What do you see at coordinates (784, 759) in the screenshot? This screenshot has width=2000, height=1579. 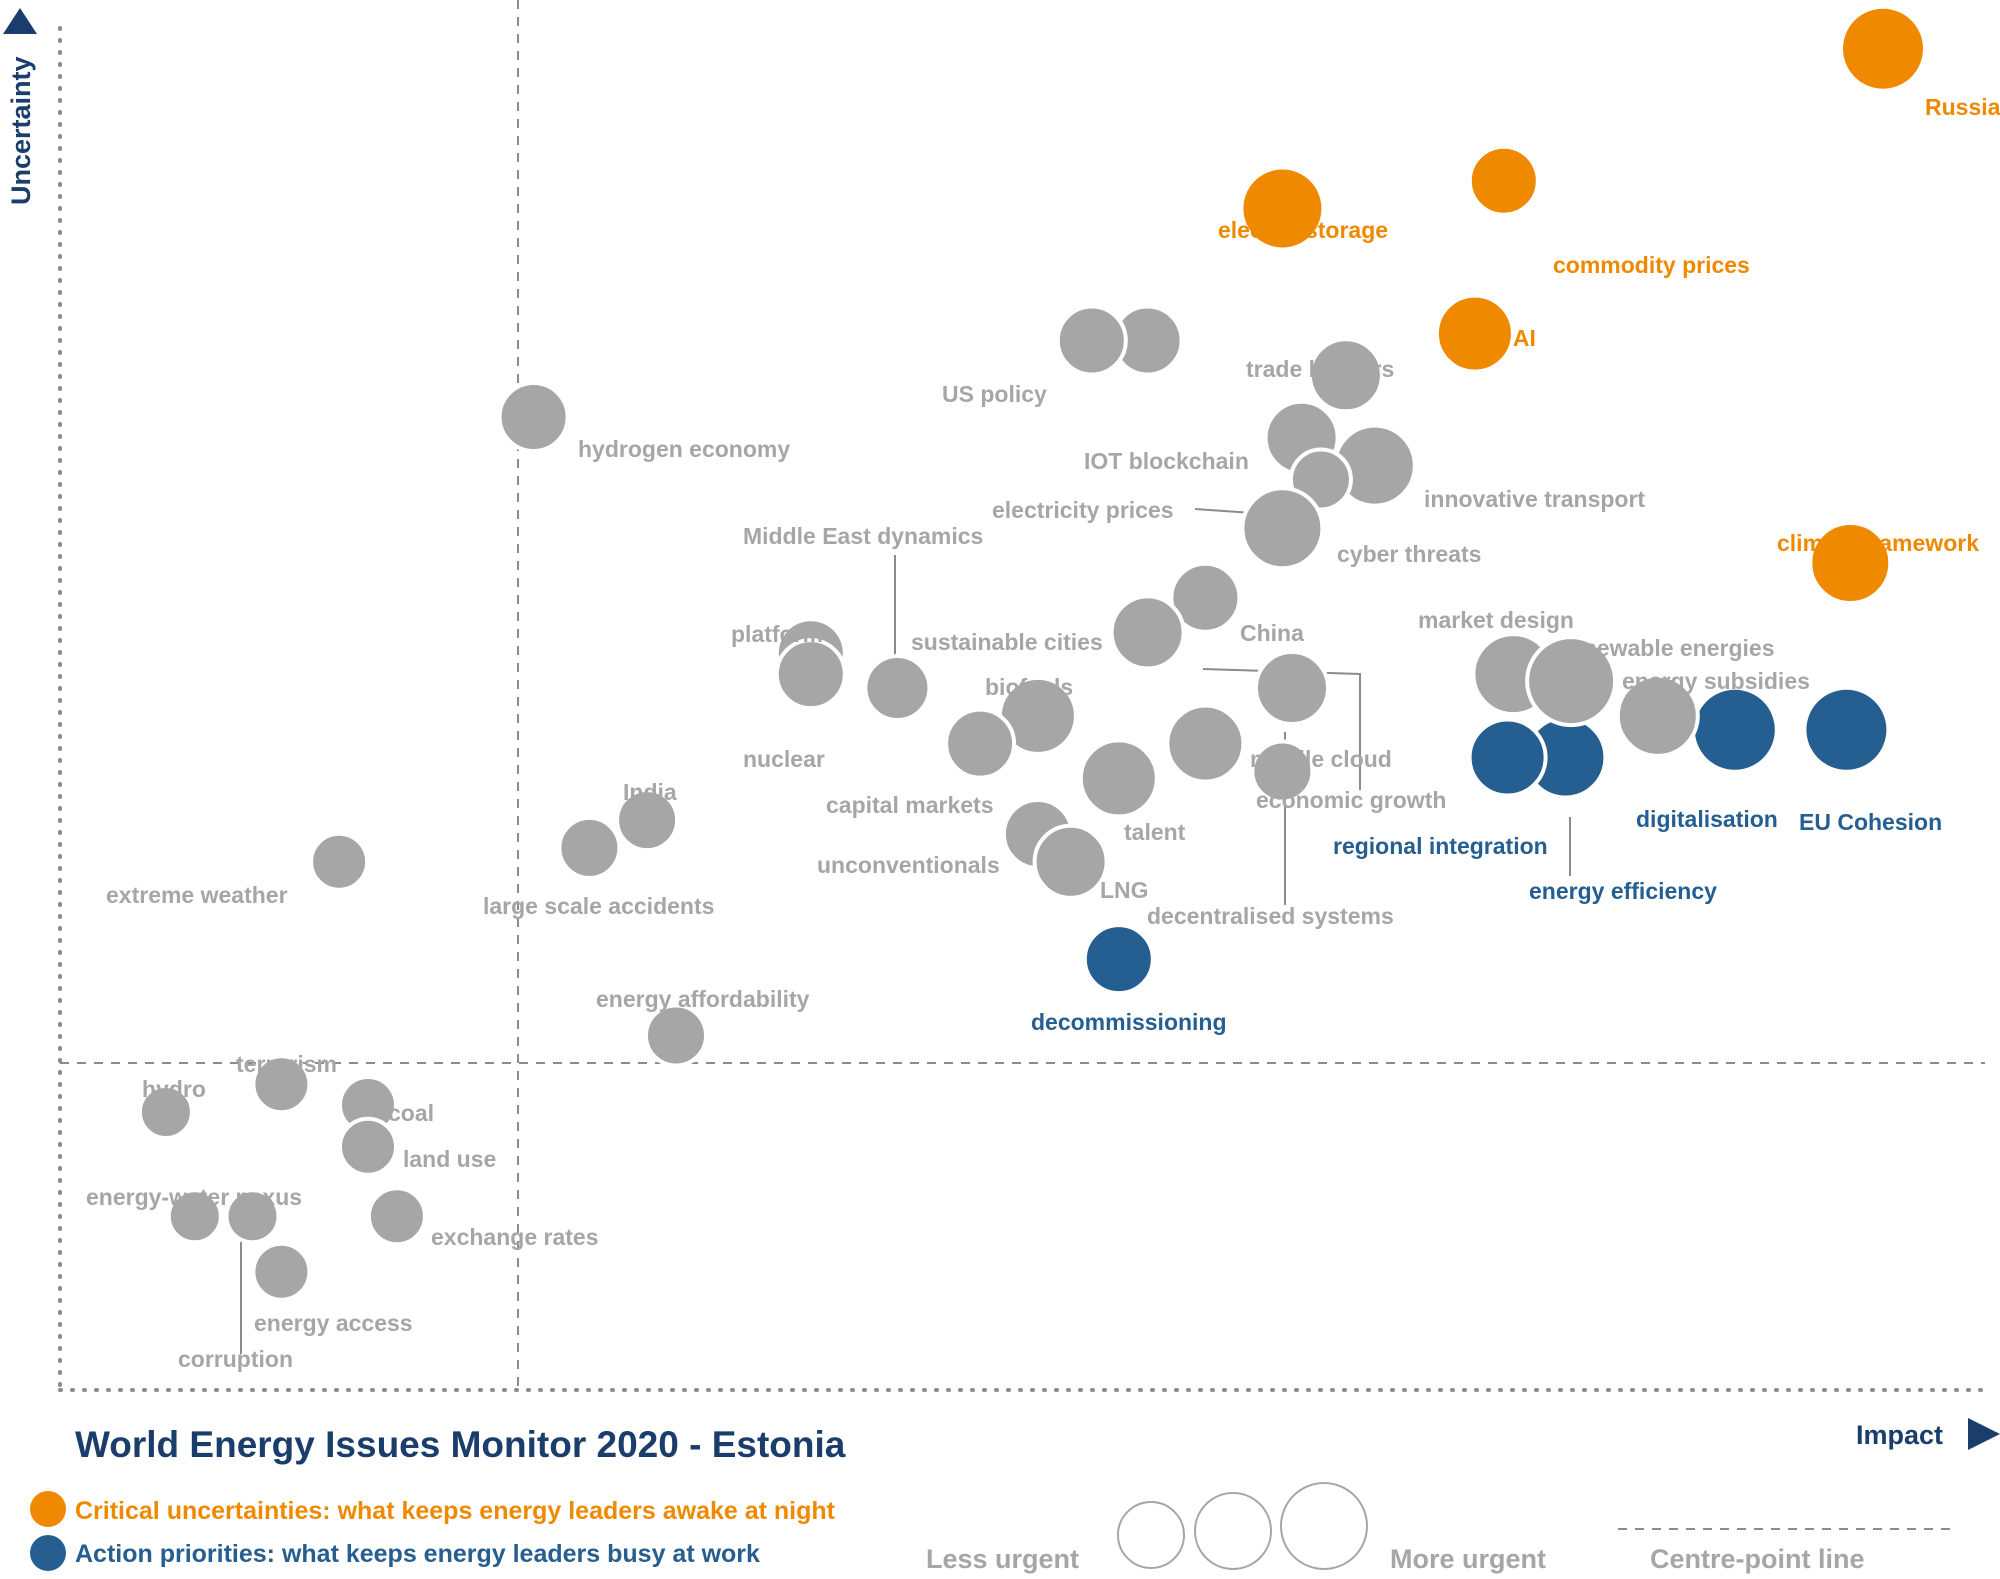 I see `point-label: nuclear` at bounding box center [784, 759].